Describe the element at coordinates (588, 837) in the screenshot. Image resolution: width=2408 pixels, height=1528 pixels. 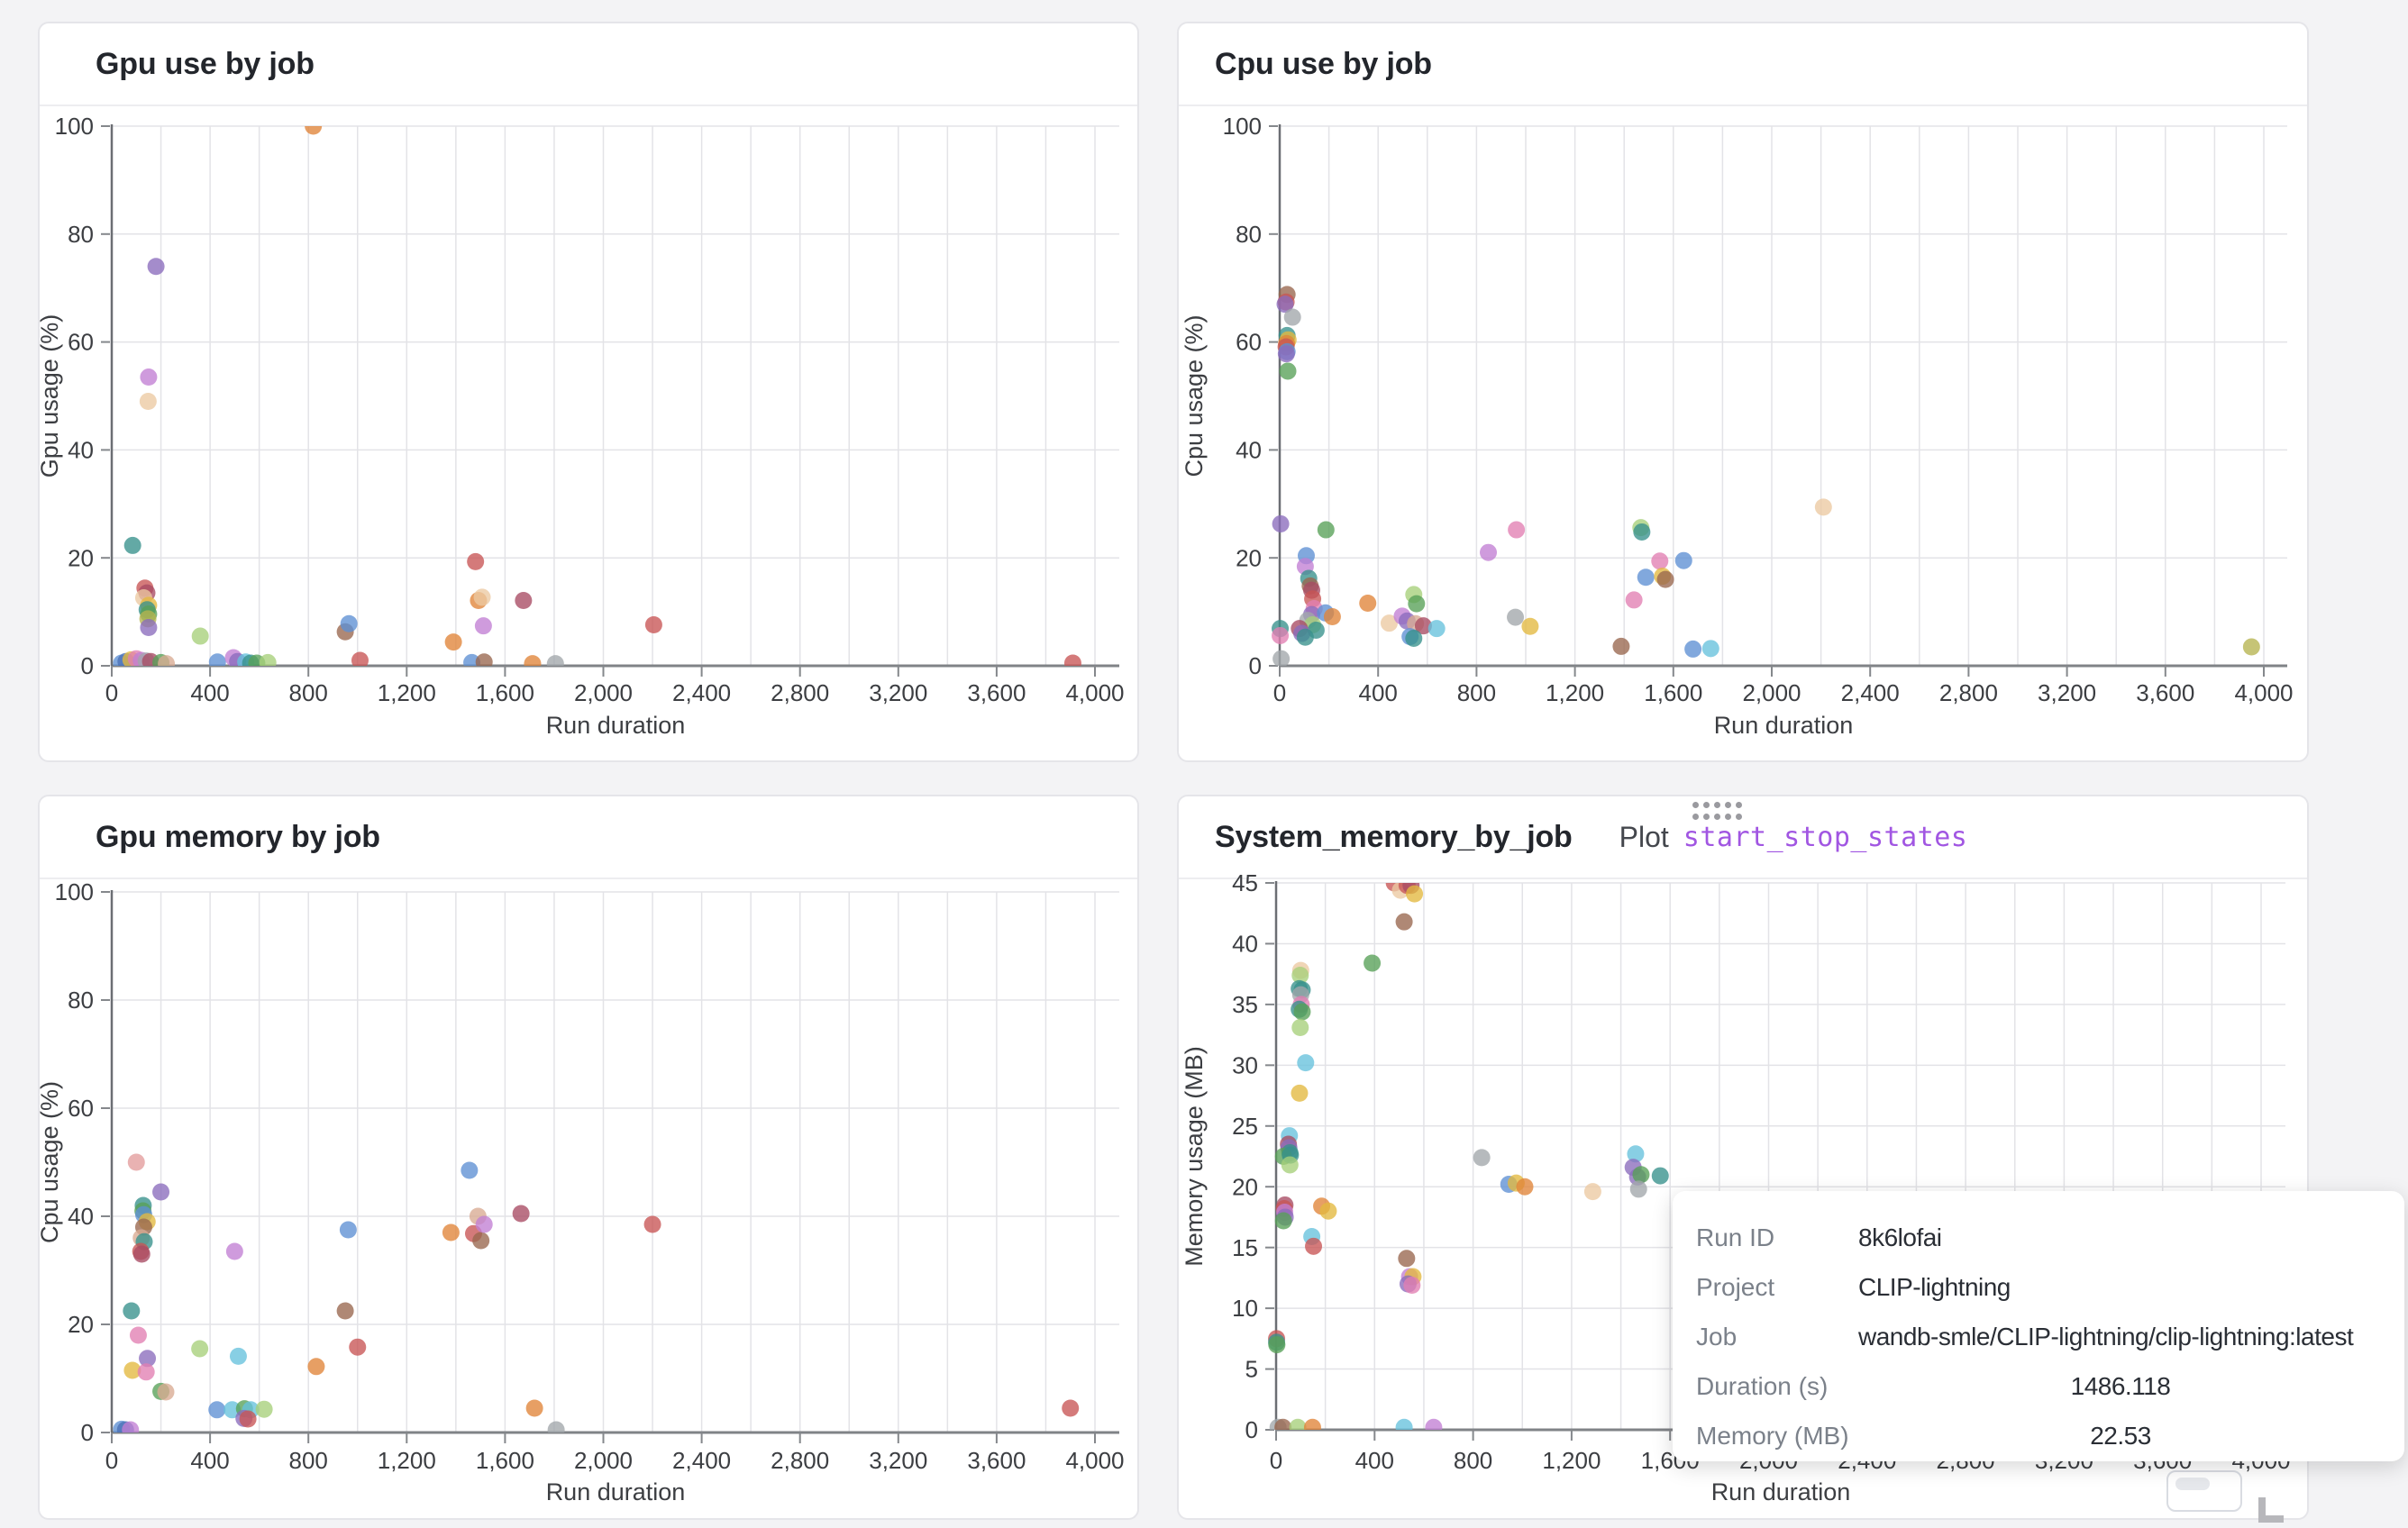
I see `panel-header: Gpu memory by job` at that location.